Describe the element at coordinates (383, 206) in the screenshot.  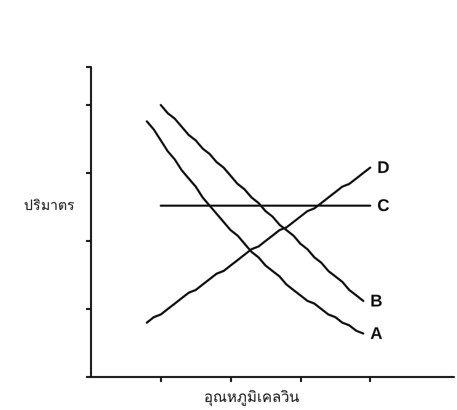
I see `series-label: C` at that location.